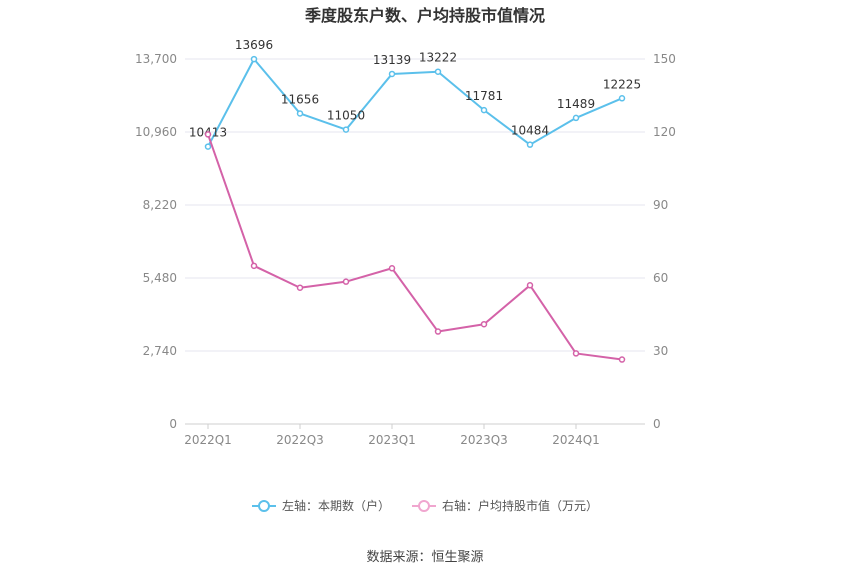  I want to click on legend-marker-avg-value, so click(424, 505).